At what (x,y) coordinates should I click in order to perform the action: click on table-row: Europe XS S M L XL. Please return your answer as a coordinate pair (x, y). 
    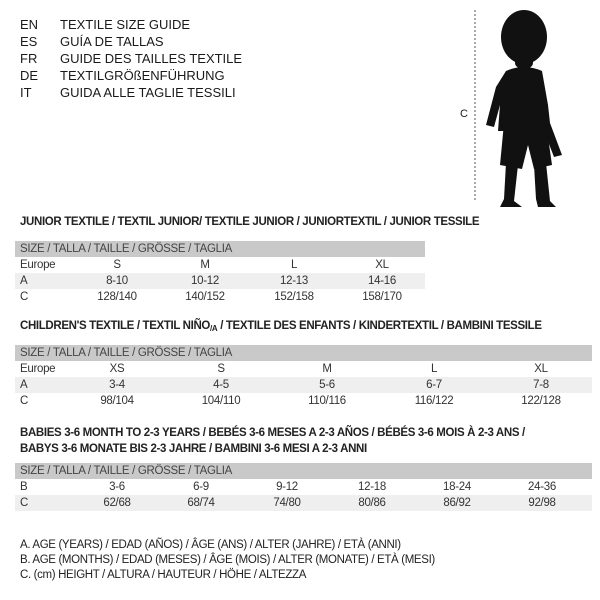
    Looking at the image, I should click on (284, 369).